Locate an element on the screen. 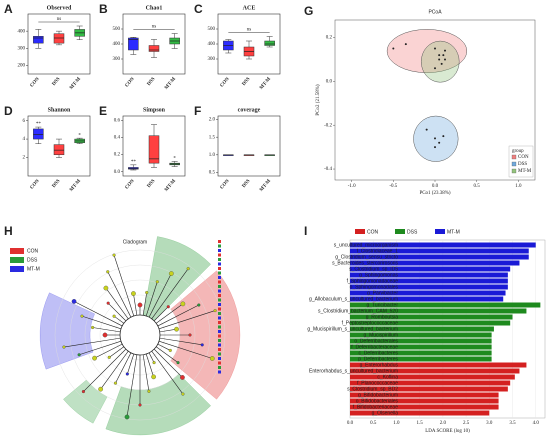  panel-title: PCoA is located at coordinates (435, 12).